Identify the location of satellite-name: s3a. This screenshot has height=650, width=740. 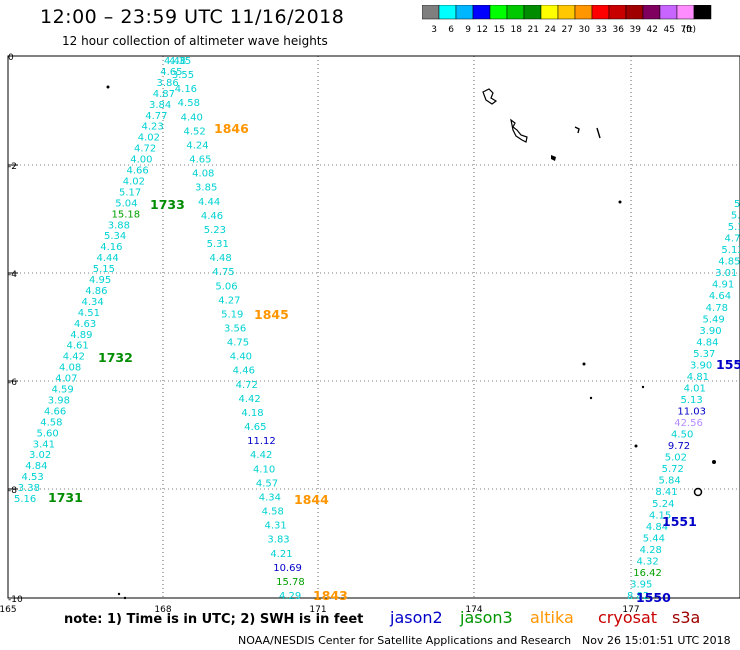
(686, 617).